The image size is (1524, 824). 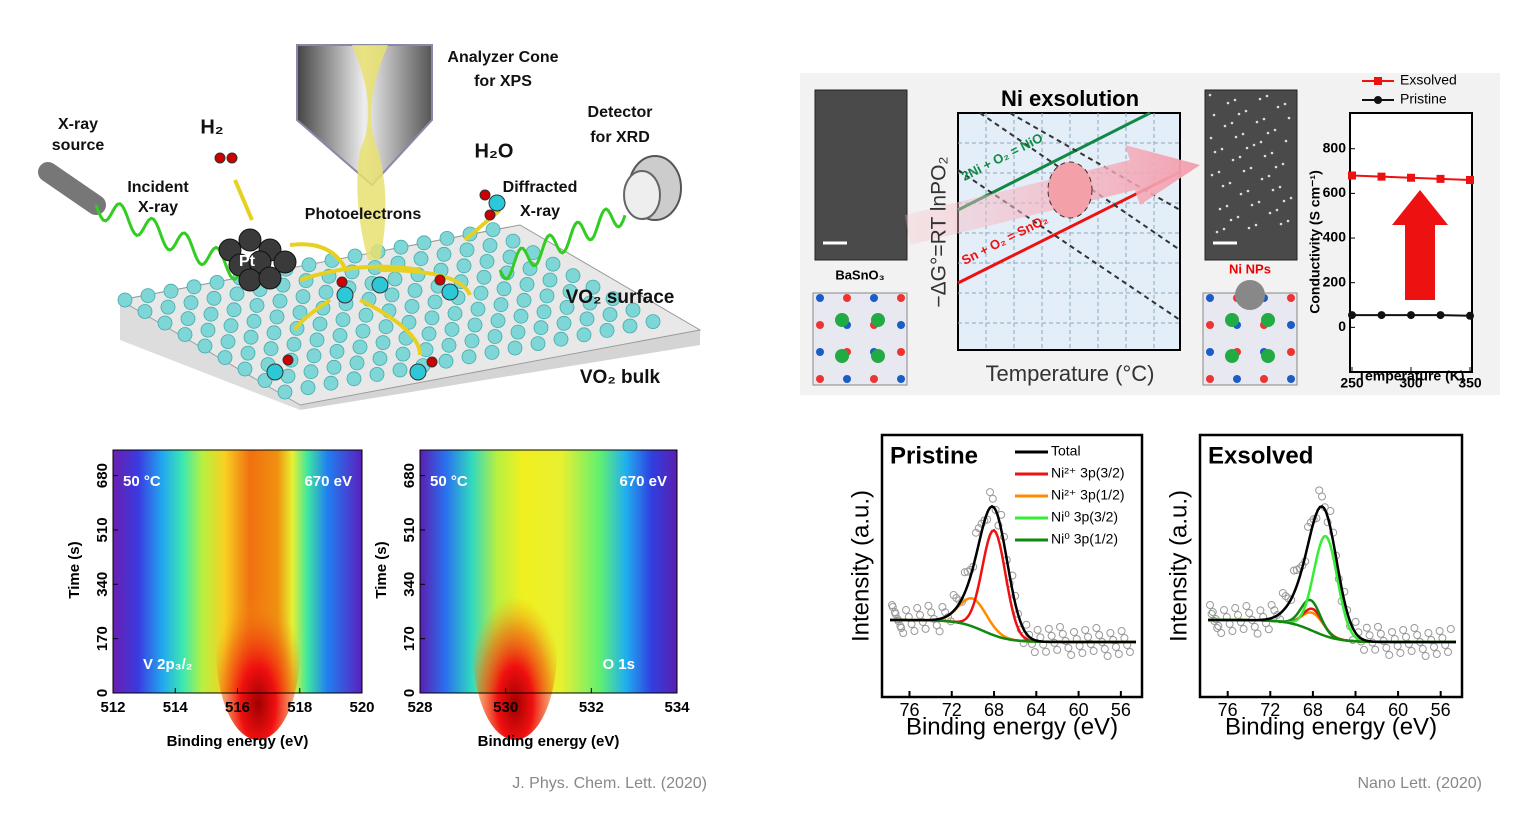 What do you see at coordinates (1079, 710) in the screenshot?
I see `x-tick-label: 60` at bounding box center [1079, 710].